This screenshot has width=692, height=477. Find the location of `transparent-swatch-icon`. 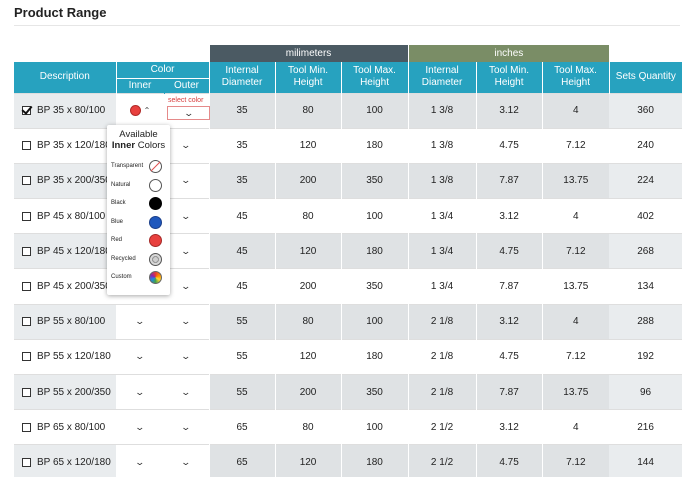

transparent-swatch-icon is located at coordinates (155, 166).